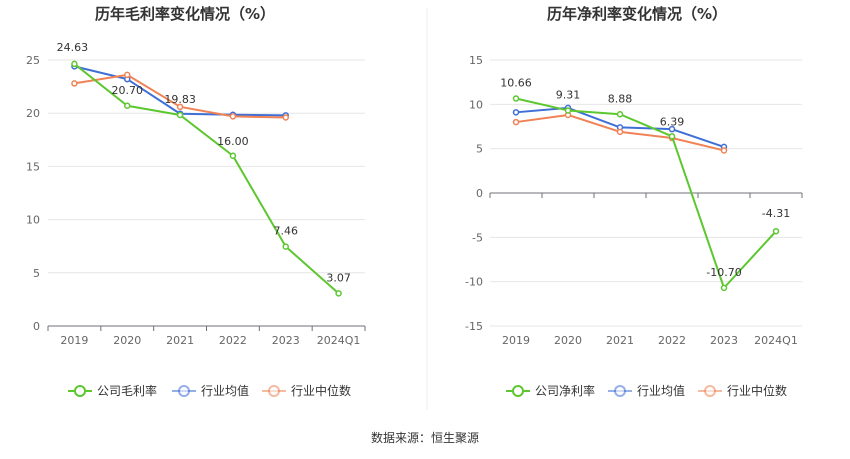  I want to click on legend-label: 公司毛利率, so click(127, 390).